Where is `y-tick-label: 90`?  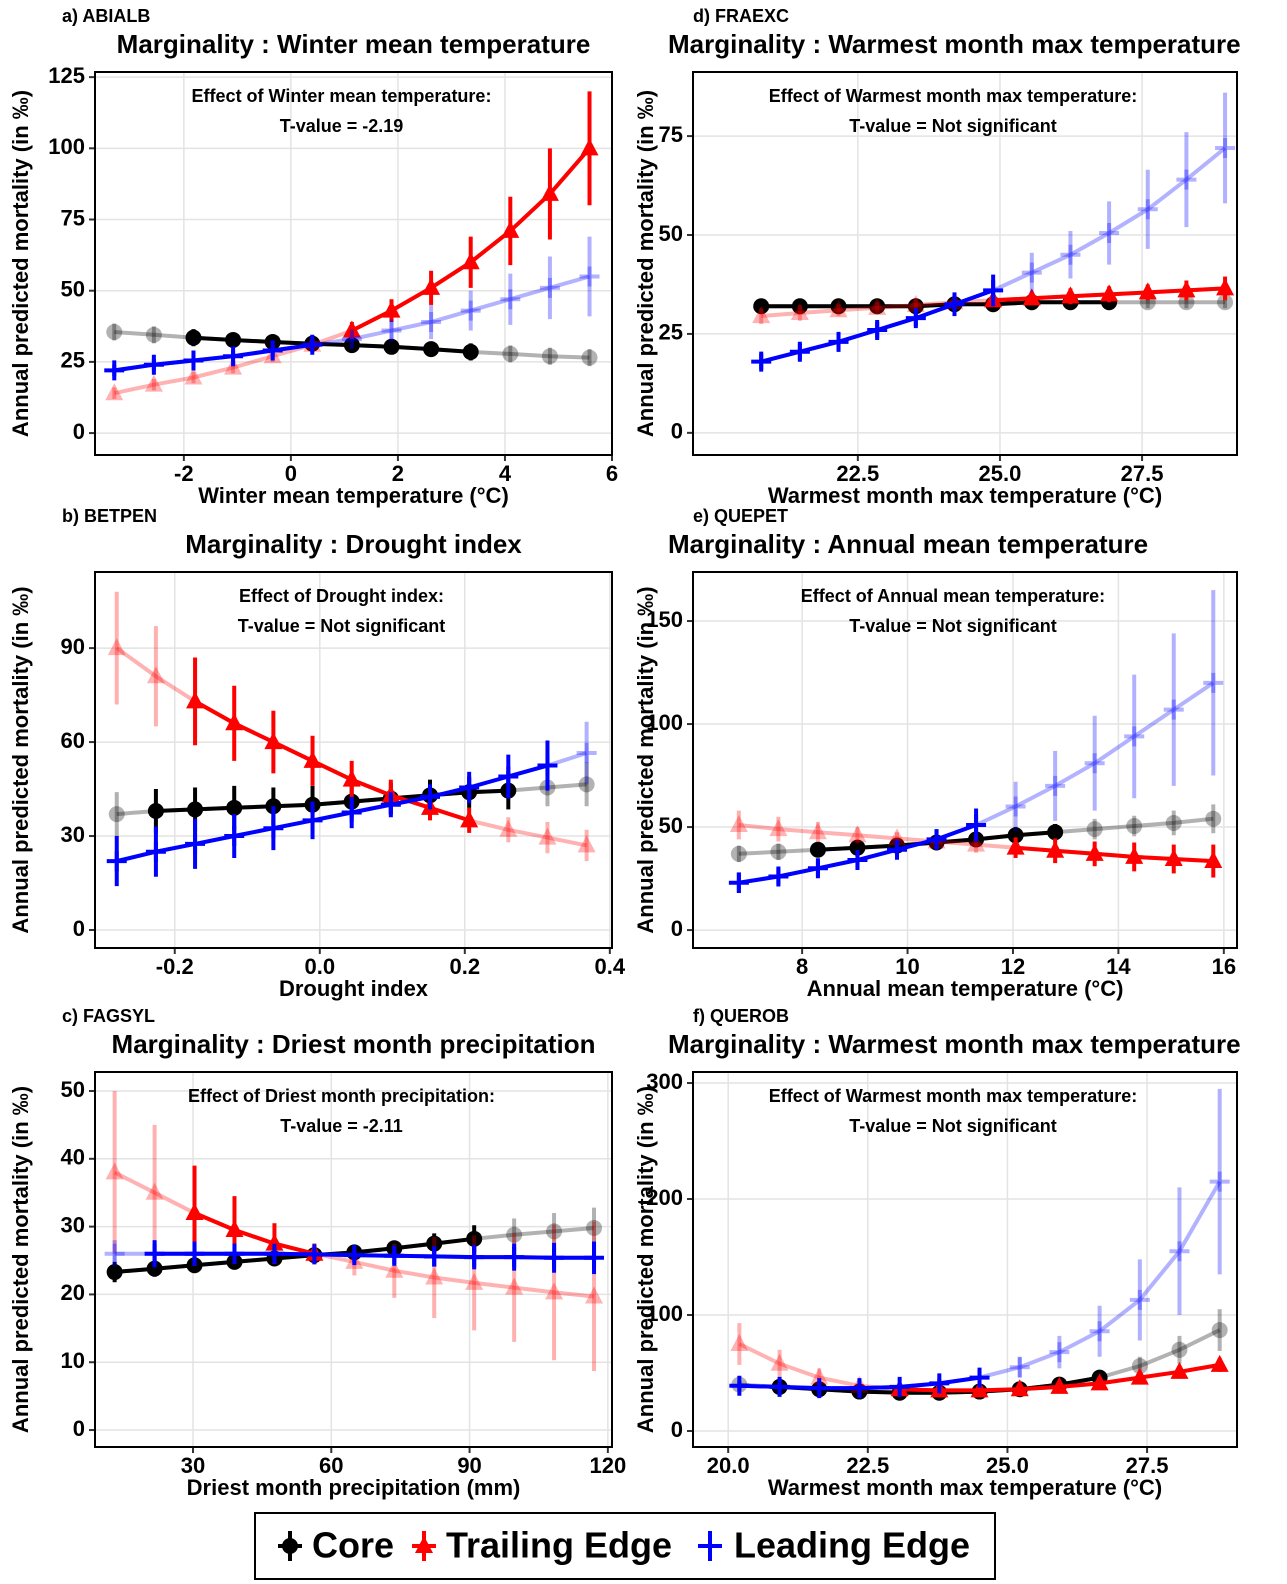
y-tick-label: 90 is located at coordinates (73, 646).